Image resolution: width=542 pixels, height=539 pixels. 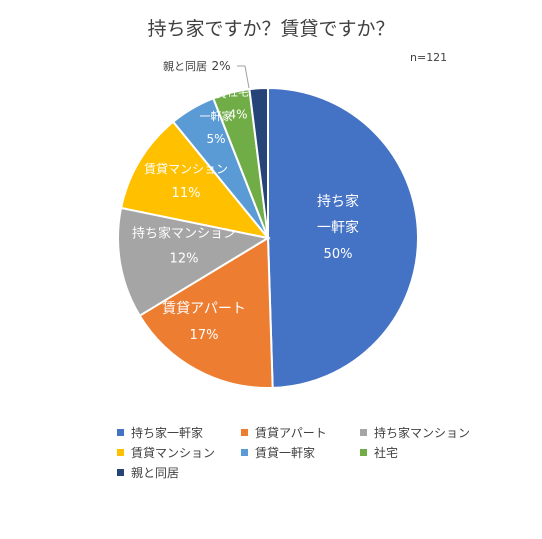 What do you see at coordinates (422, 433) in the screenshot?
I see `legend-label: 持ち家マンション` at bounding box center [422, 433].